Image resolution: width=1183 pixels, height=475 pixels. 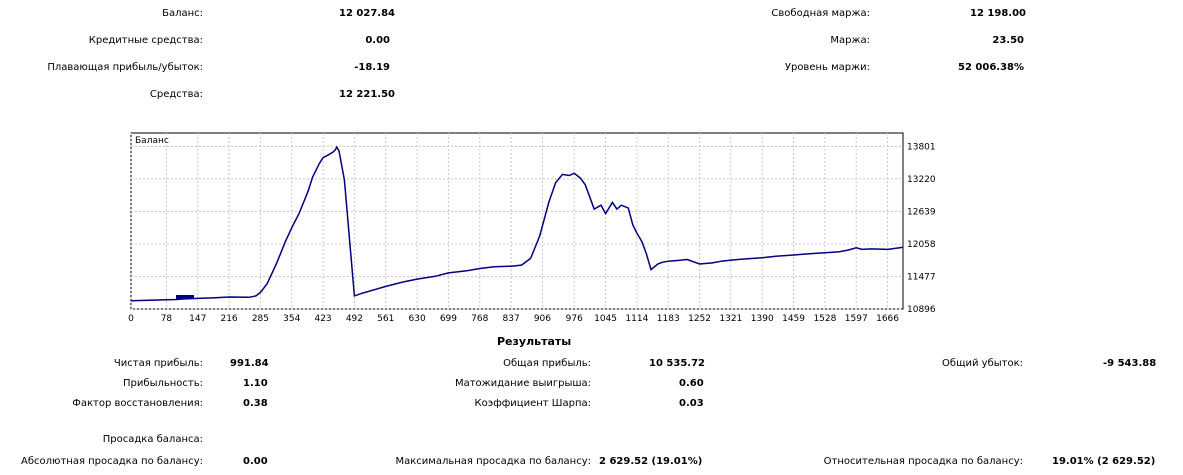 I want to click on abs-drawdown-label: Абсолютная просадка по балансу:, so click(x=112, y=461).